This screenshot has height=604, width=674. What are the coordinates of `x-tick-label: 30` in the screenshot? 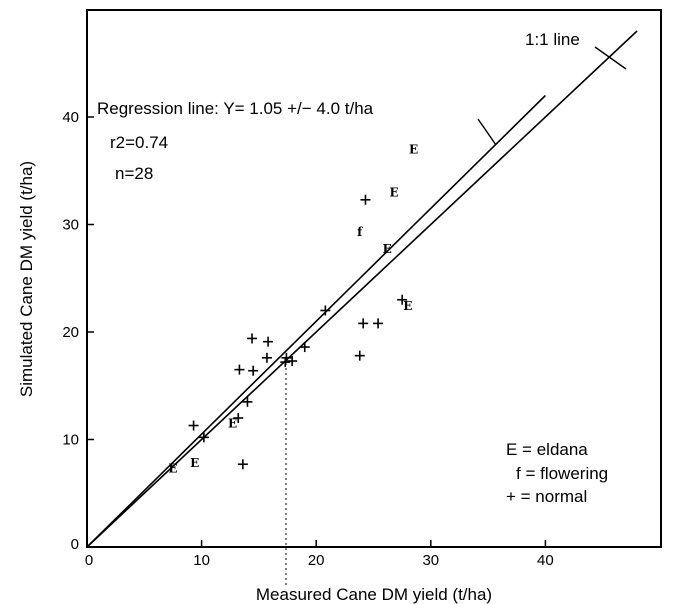 It's located at (430, 560).